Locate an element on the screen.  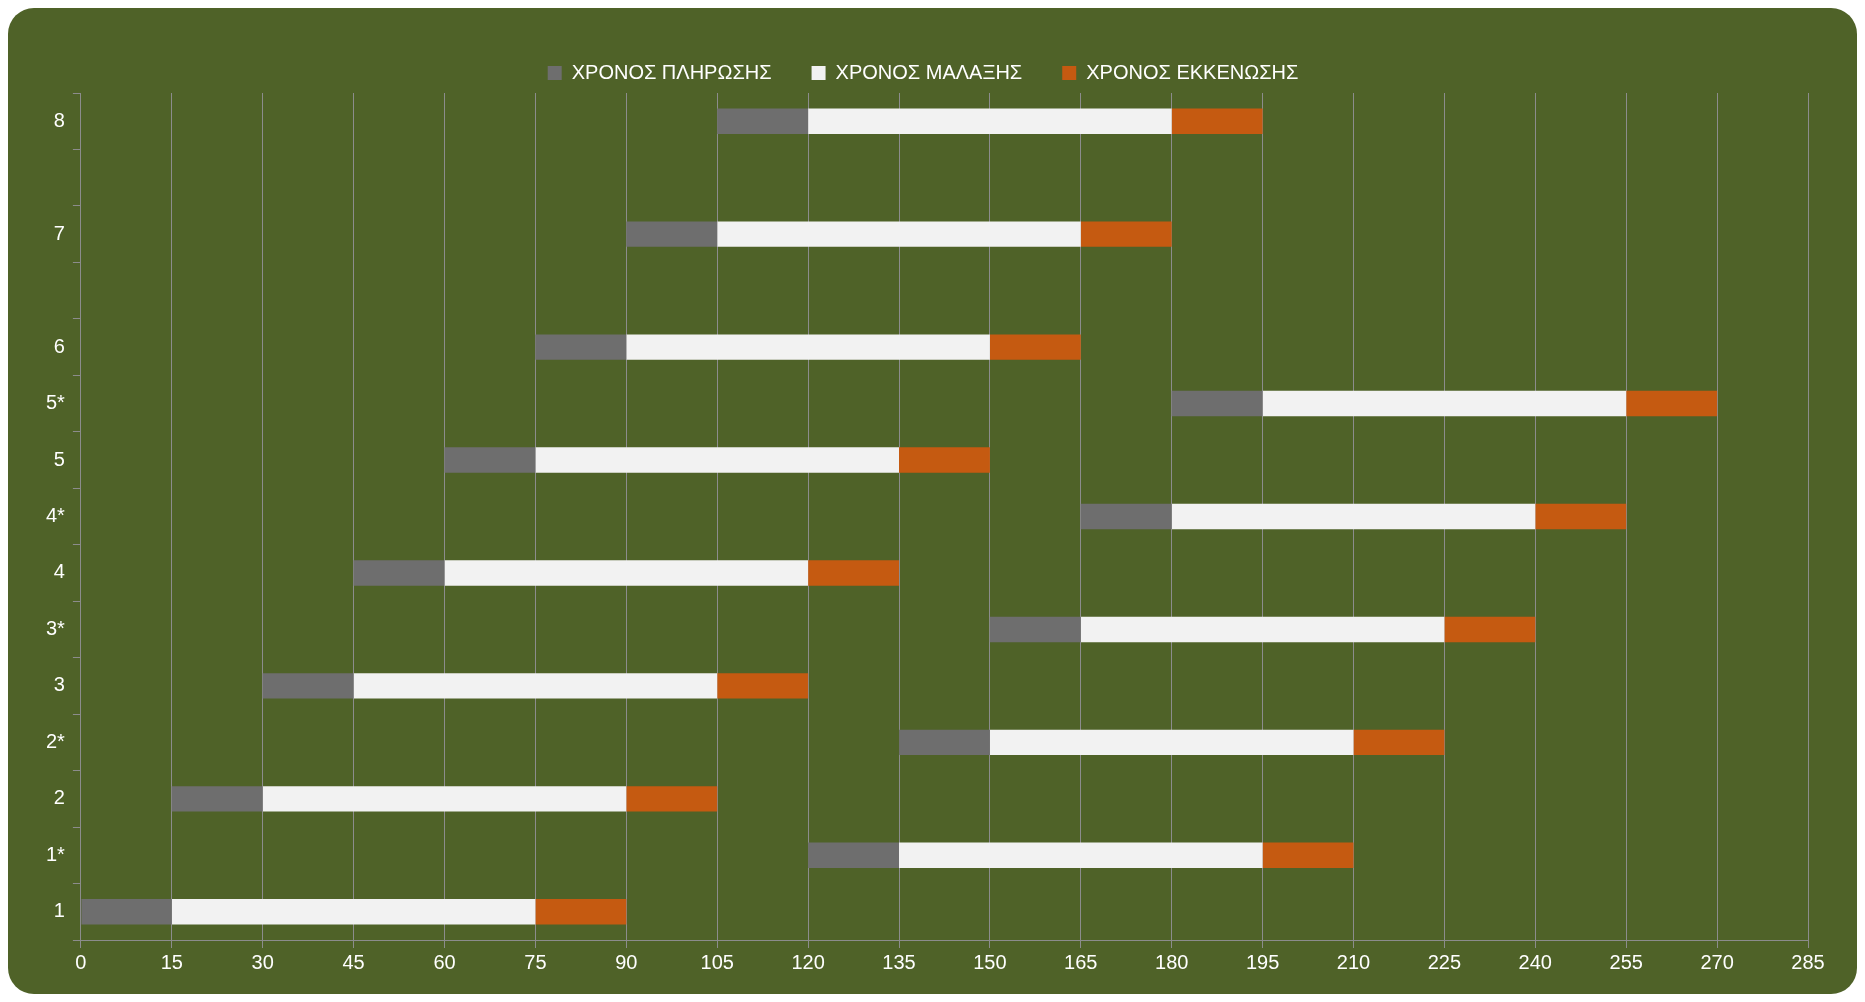
x-tick-label: 0 is located at coordinates (81, 961).